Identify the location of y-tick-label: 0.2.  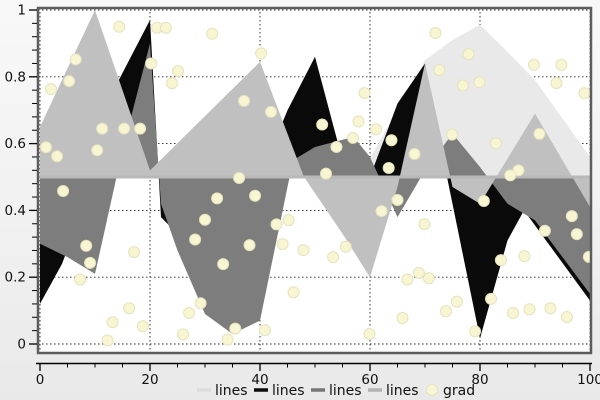
(15, 278).